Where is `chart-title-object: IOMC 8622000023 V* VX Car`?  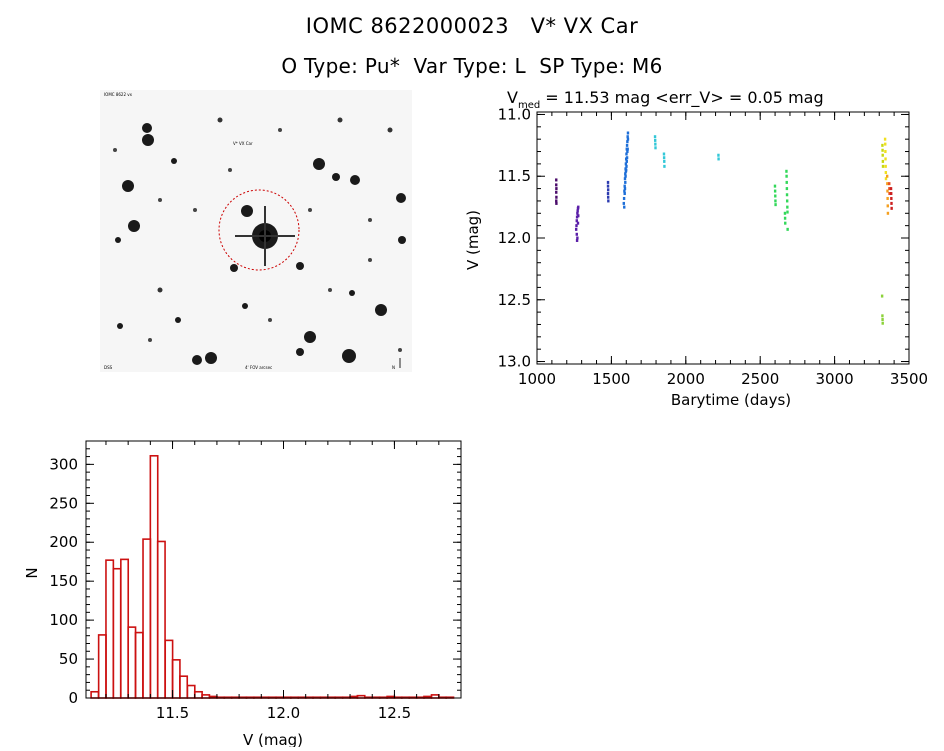
chart-title-object: IOMC 8622000023 V* VX Car is located at coordinates (472, 26).